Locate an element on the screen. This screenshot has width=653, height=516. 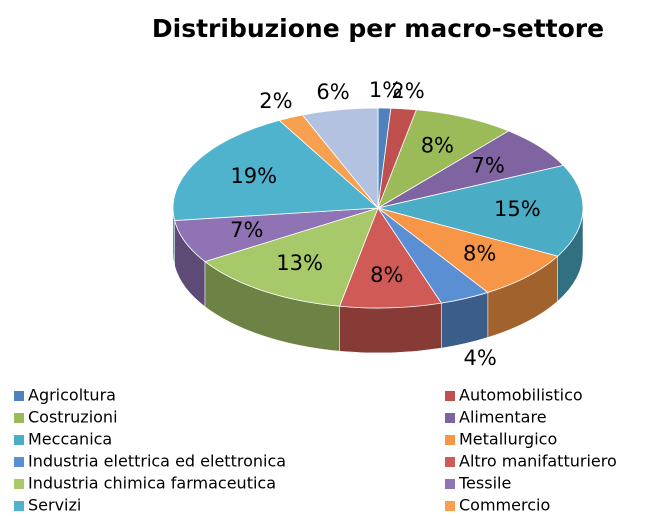
legend-label: Automobilistico is located at coordinates (521, 395).